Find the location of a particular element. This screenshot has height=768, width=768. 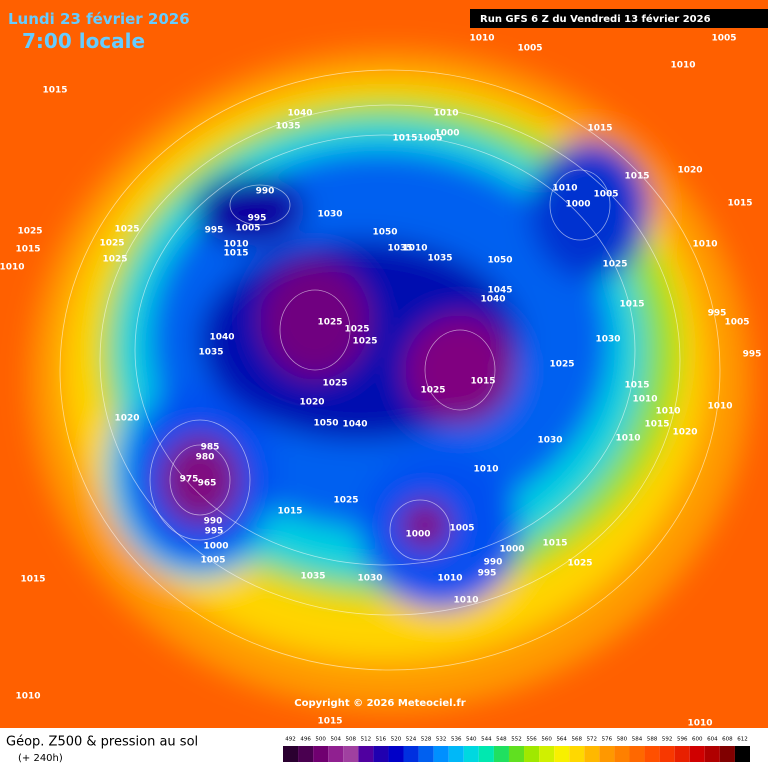

scale-label: 608 is located at coordinates (727, 740).